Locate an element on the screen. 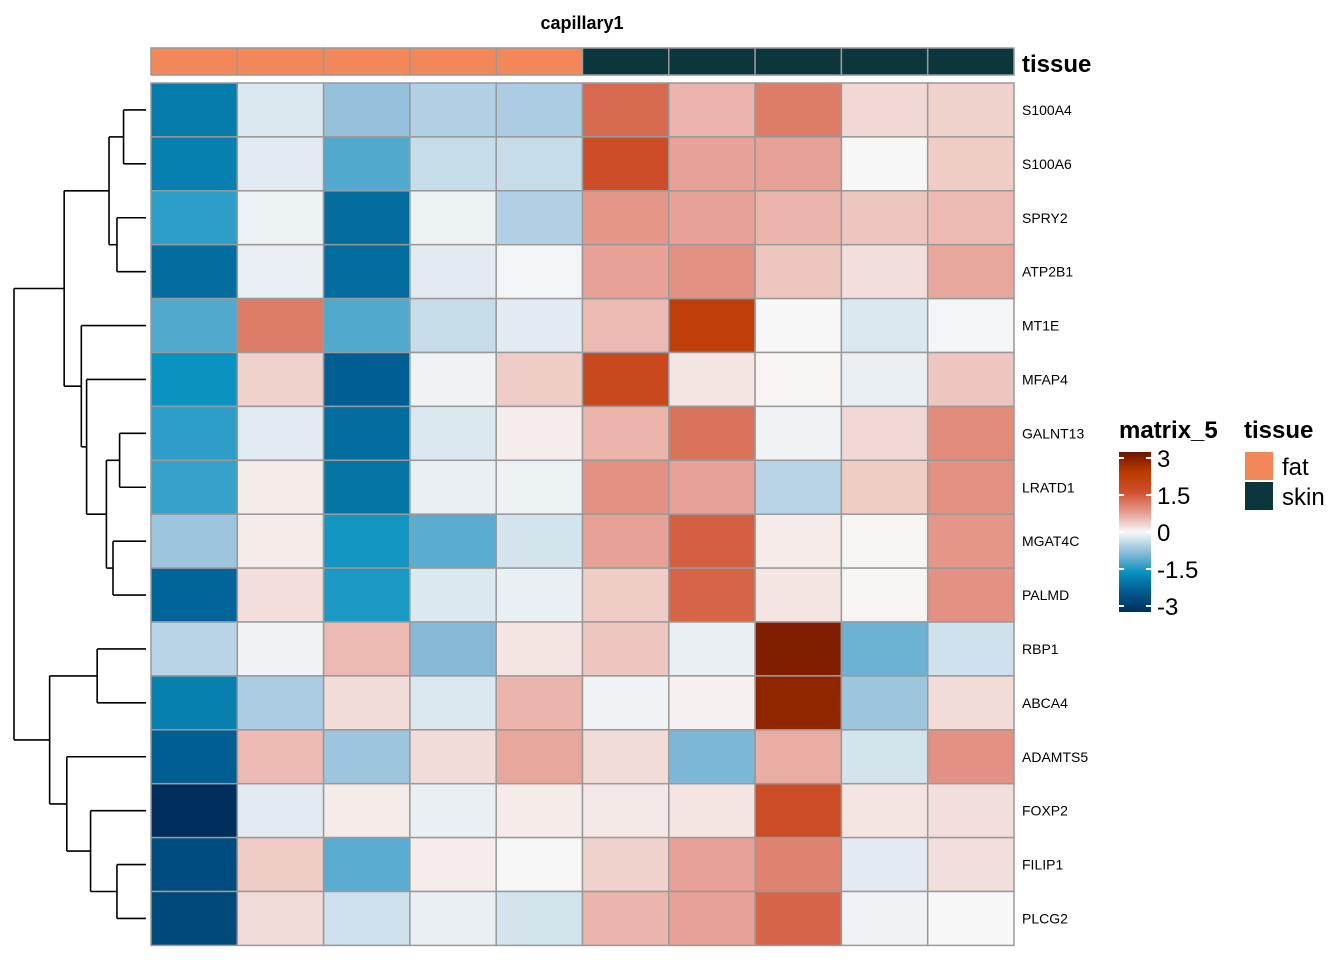 The width and height of the screenshot is (1344, 960). annotation-legend: fat skin is located at coordinates (1285, 481).